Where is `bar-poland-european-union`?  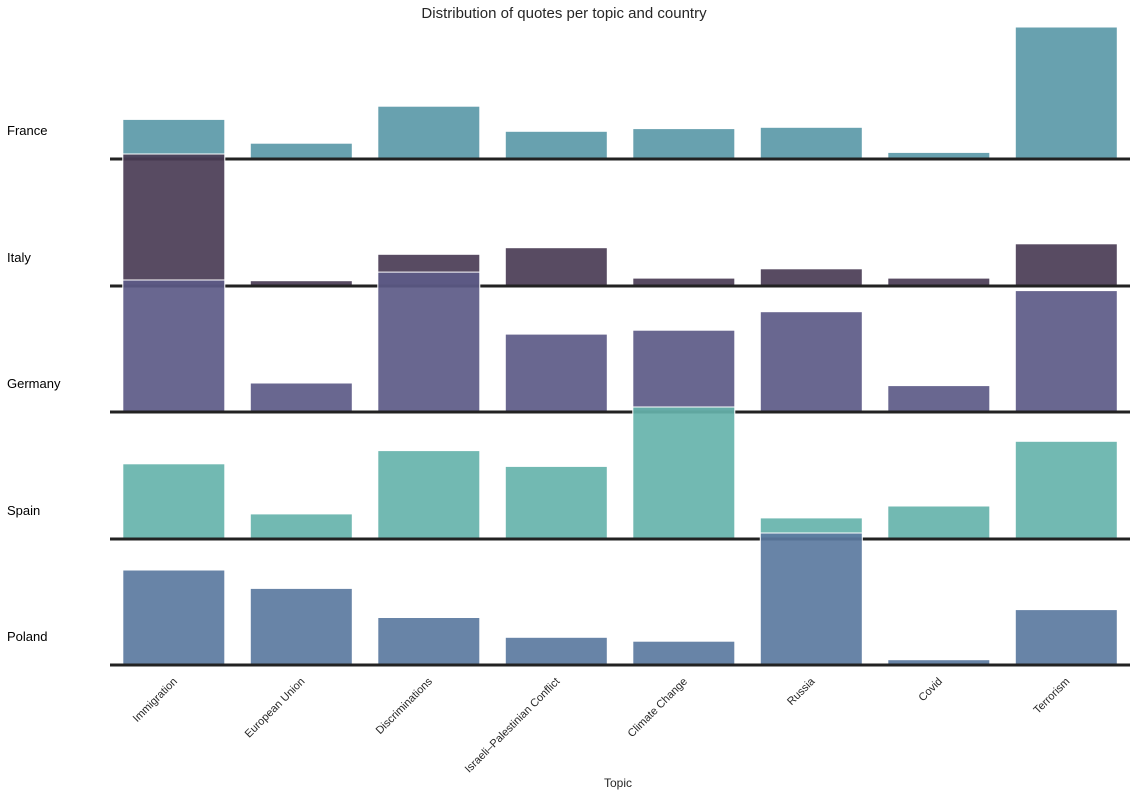
bar-poland-european-union is located at coordinates (301, 626).